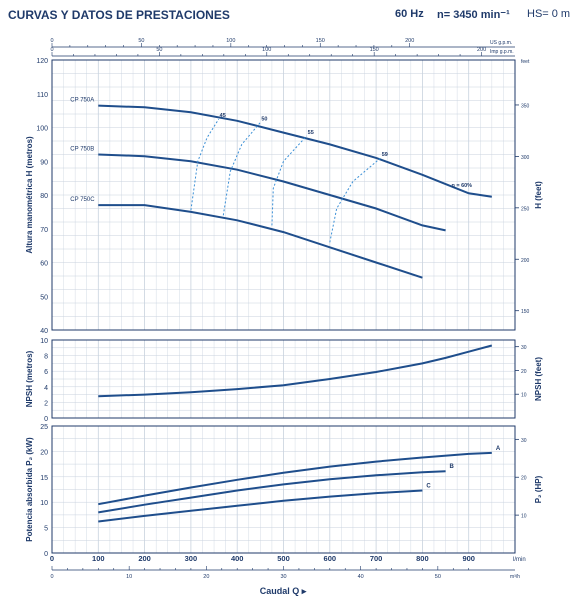 This screenshot has height=612, width=571. Describe the element at coordinates (374, 50) in the screenshot. I see `imp-gpm-tick-label: 150` at that location.